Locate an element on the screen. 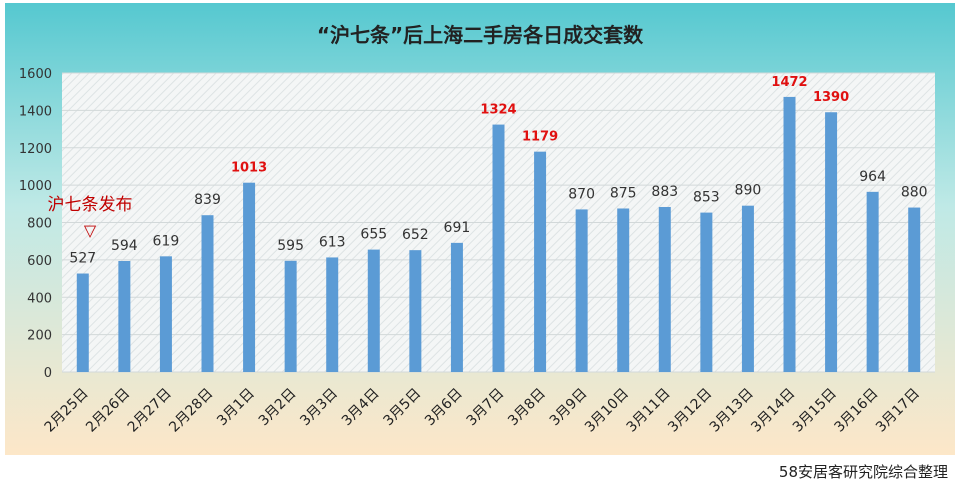  data-label: 594 is located at coordinates (124, 246).